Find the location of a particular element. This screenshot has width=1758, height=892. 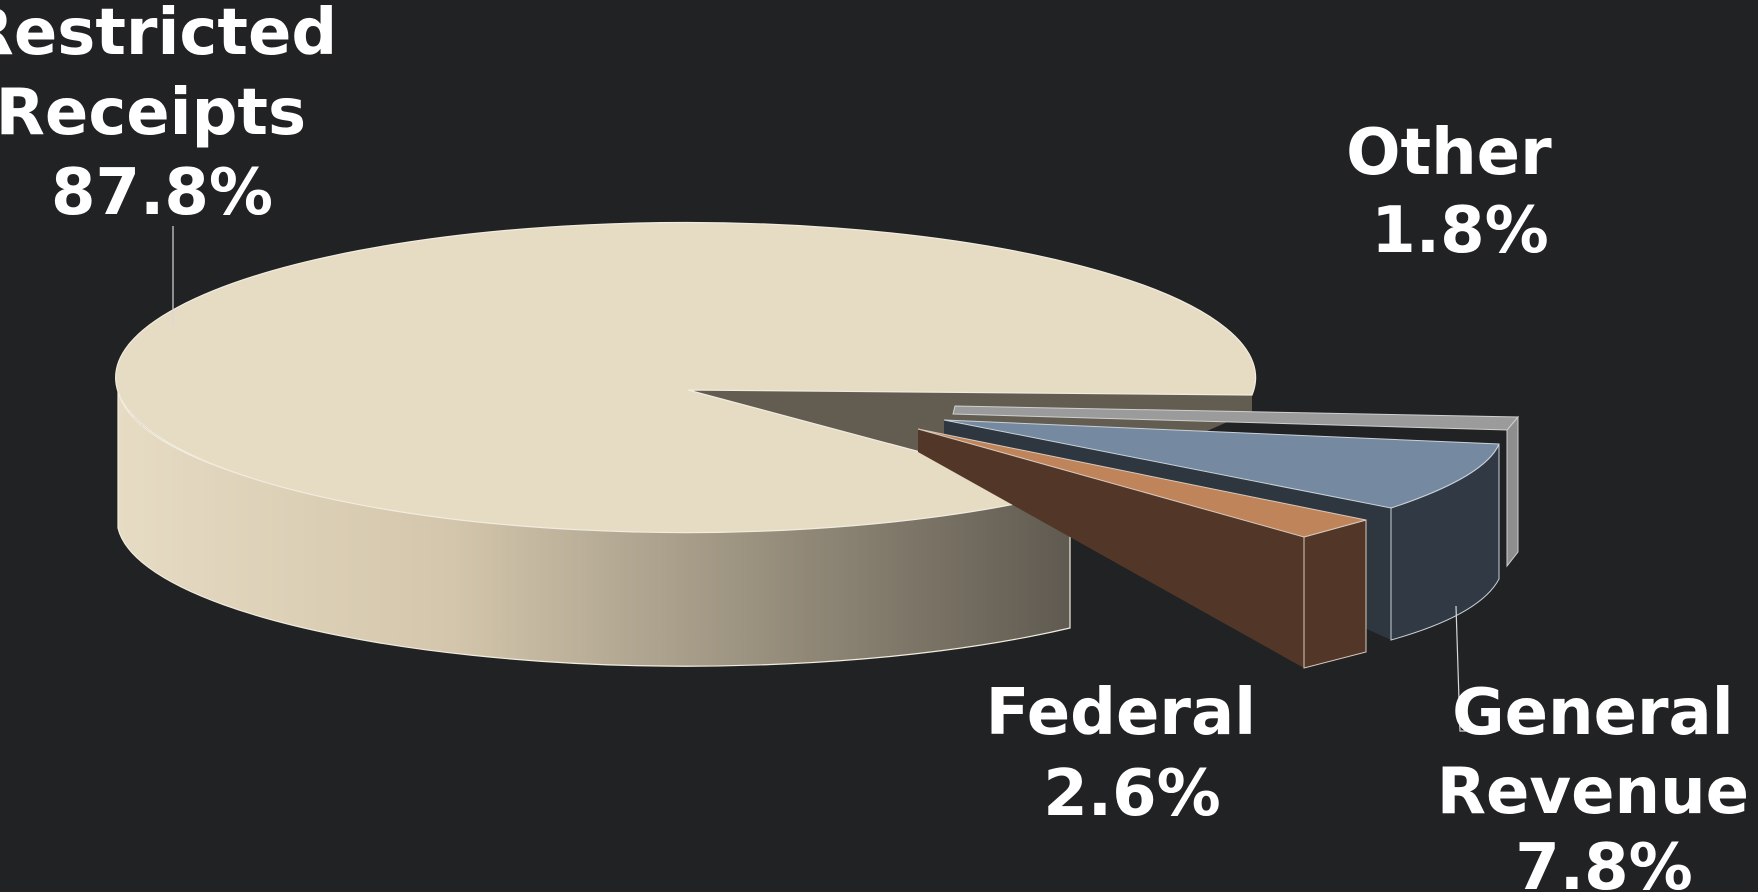

label-other-value: 1.8% is located at coordinates (1460, 231).